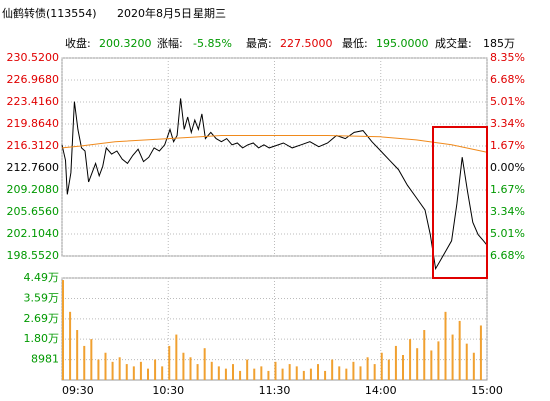 This screenshot has width=550, height=401. Describe the element at coordinates (33, 123) in the screenshot. I see `y-tick-label: 219.8640` at that location.